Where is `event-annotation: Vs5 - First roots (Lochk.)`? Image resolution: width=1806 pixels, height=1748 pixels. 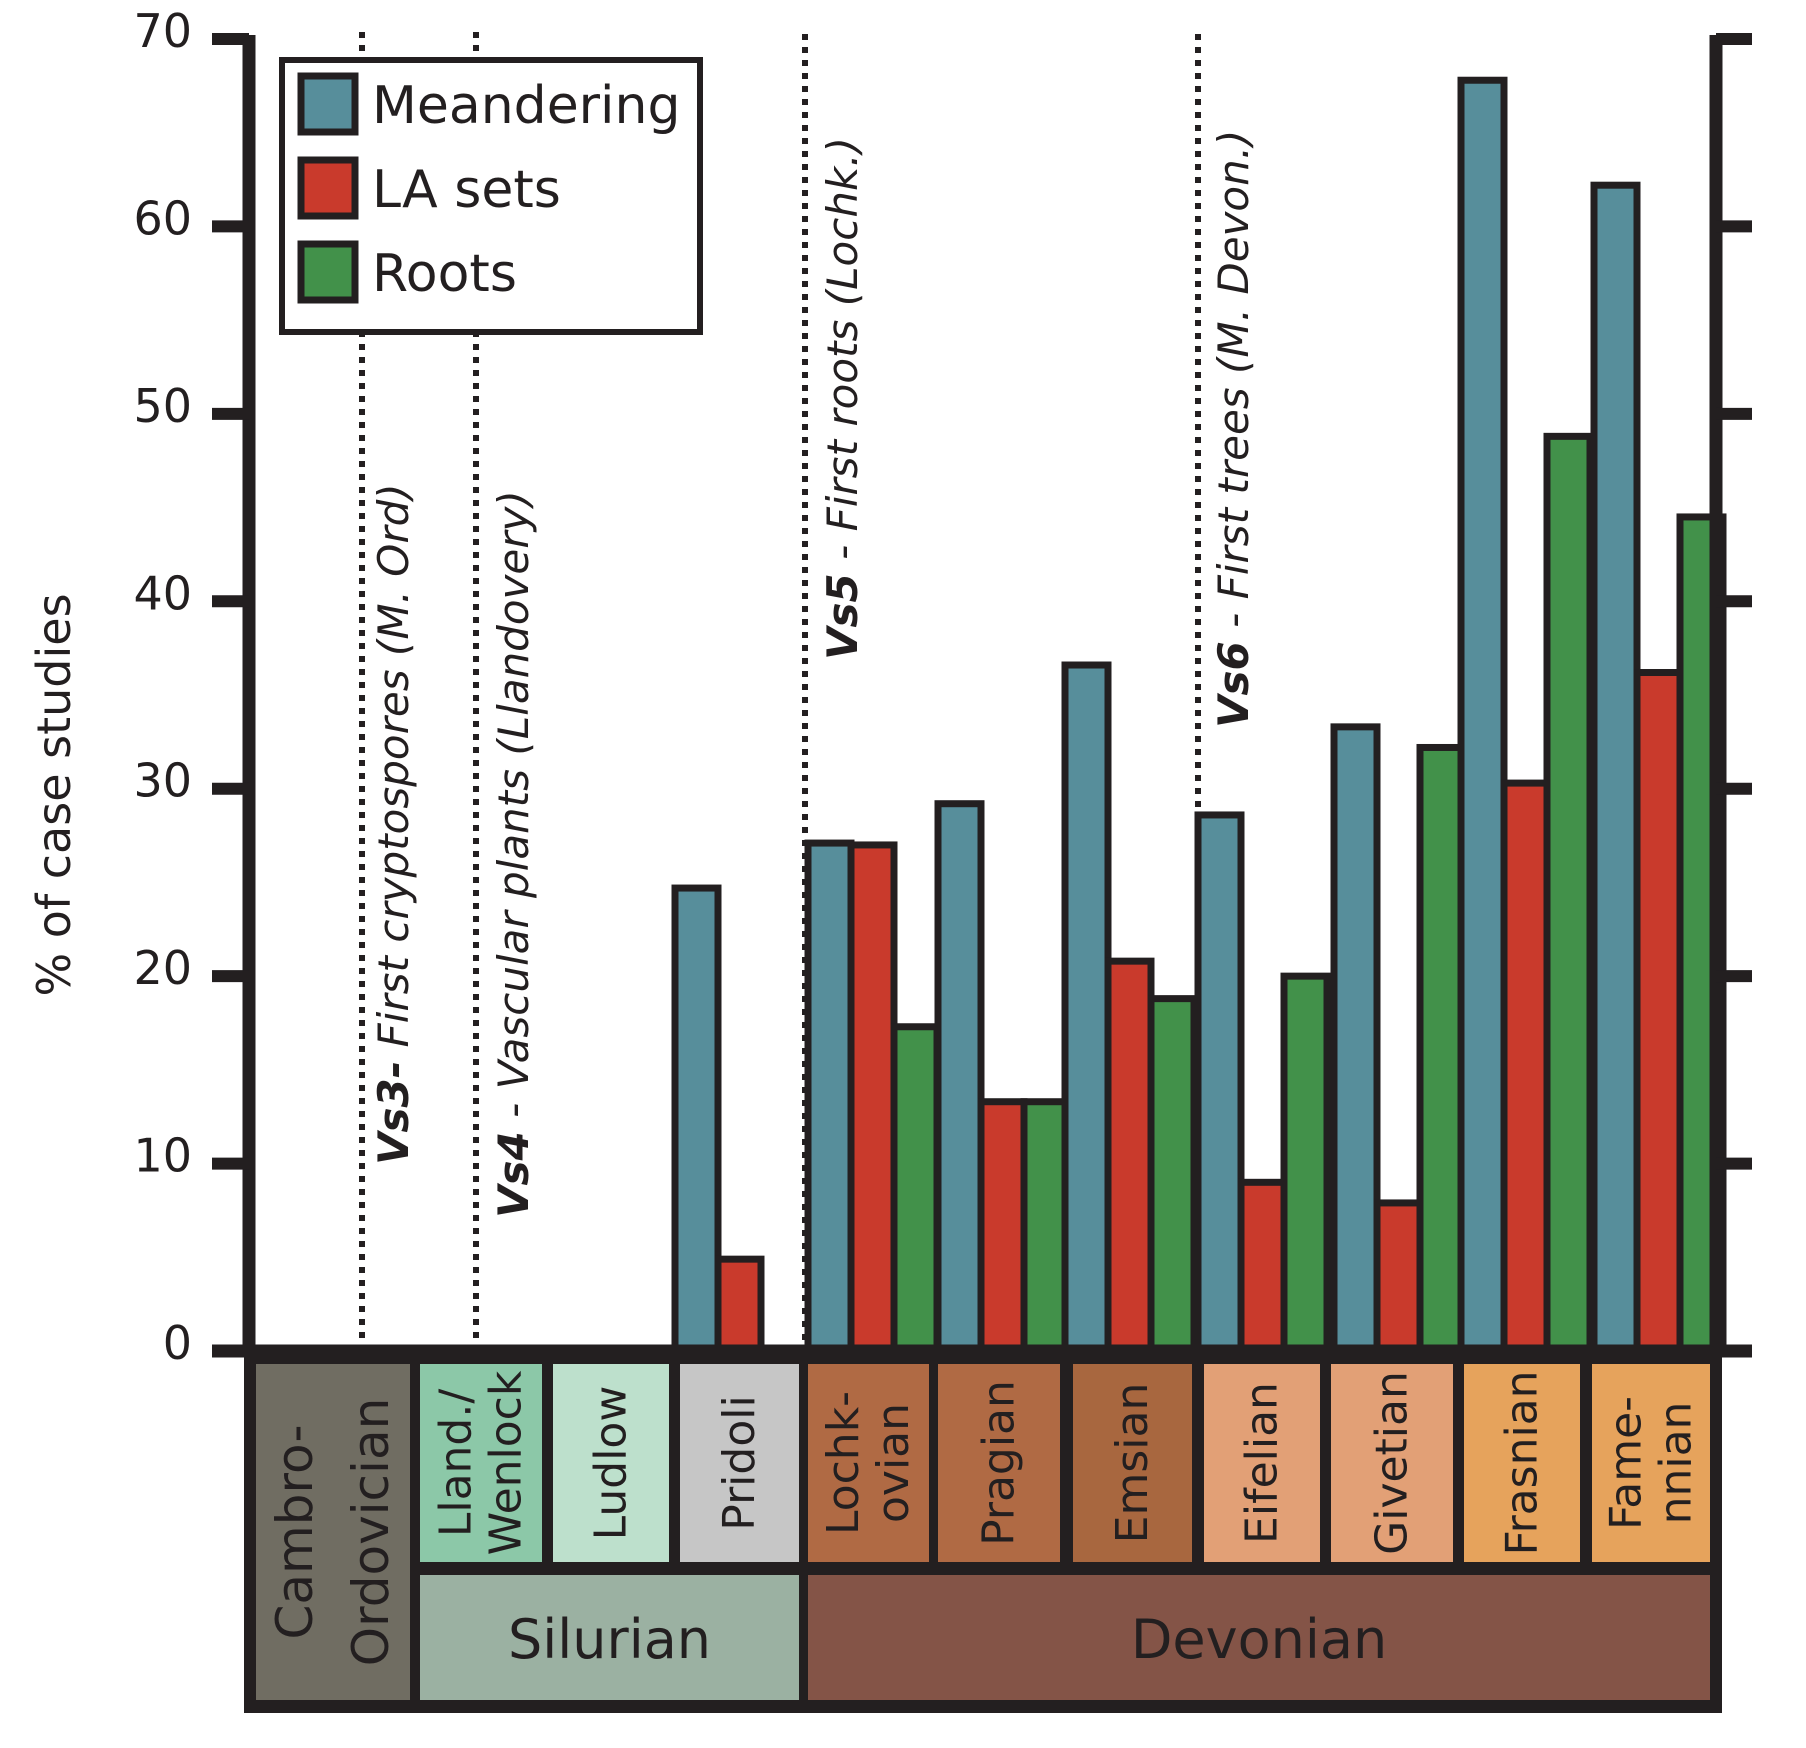
event-annotation: Vs5 - First roots (Lochk.) is located at coordinates (842, 398).